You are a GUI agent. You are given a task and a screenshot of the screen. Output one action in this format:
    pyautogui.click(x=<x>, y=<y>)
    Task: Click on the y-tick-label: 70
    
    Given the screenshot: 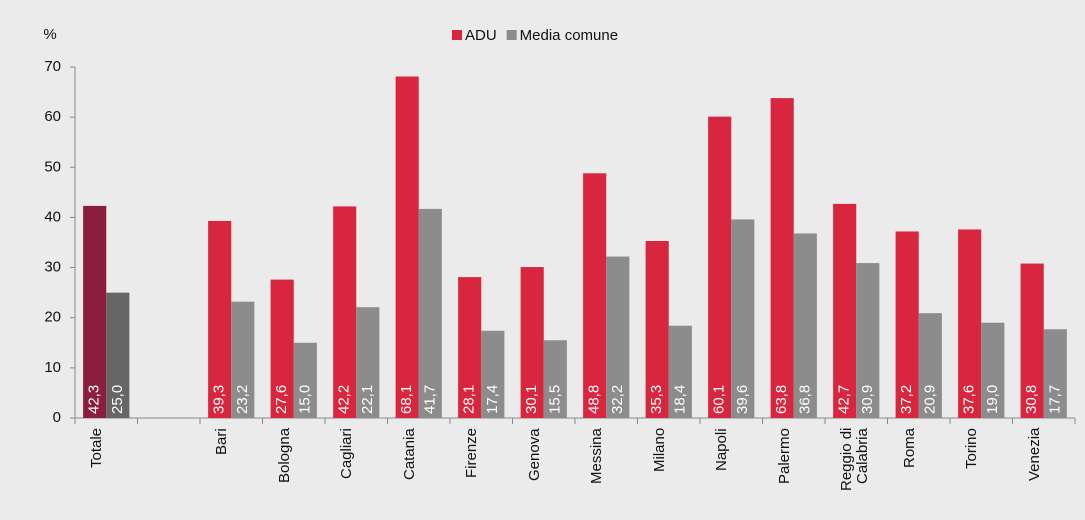 What is the action you would take?
    pyautogui.click(x=52, y=66)
    